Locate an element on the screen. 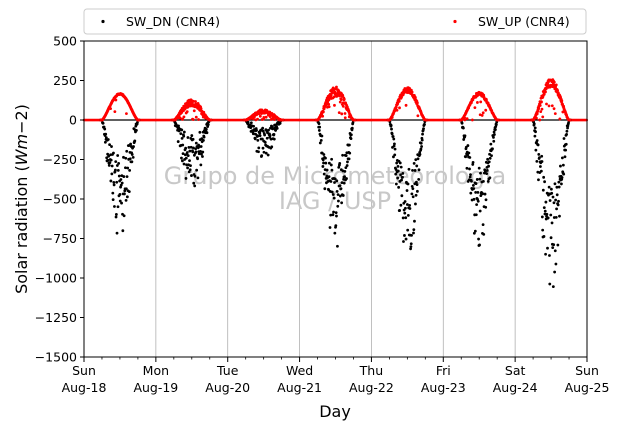 The width and height of the screenshot is (621, 431). watermark-line-2: IAG / USP is located at coordinates (335, 201).